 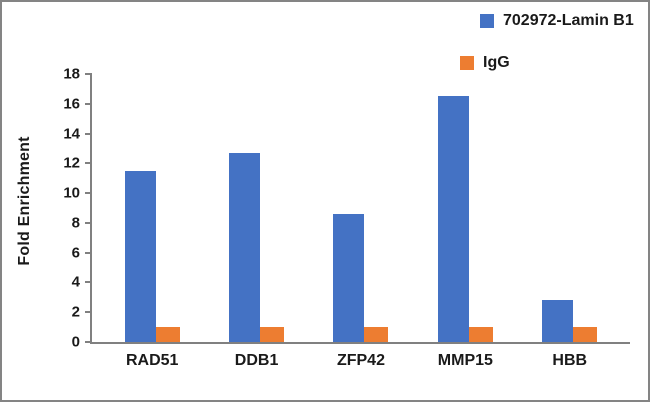 I want to click on x-category-label: DDB1, so click(x=256, y=360).